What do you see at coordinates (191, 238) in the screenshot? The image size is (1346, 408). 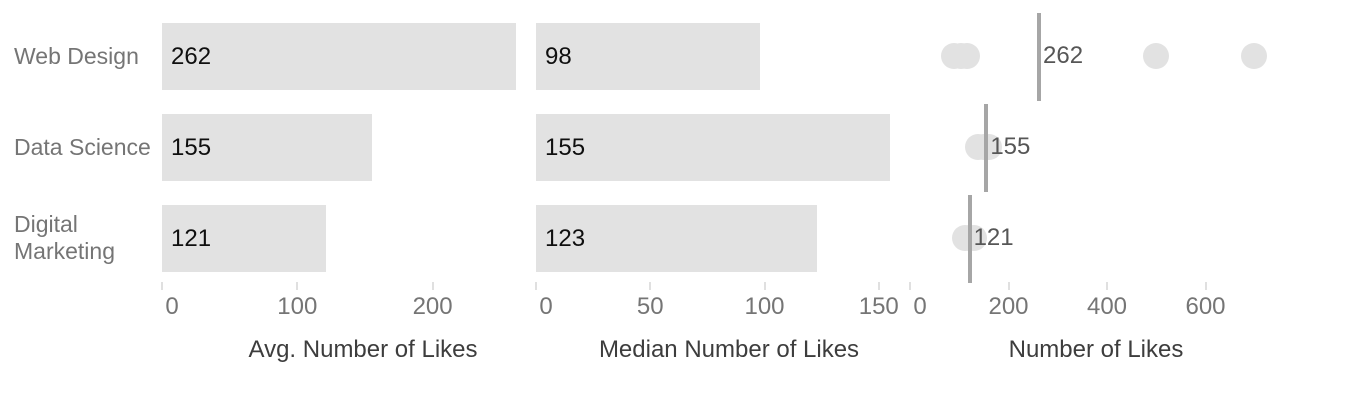 I see `bar-value-label: 121` at bounding box center [191, 238].